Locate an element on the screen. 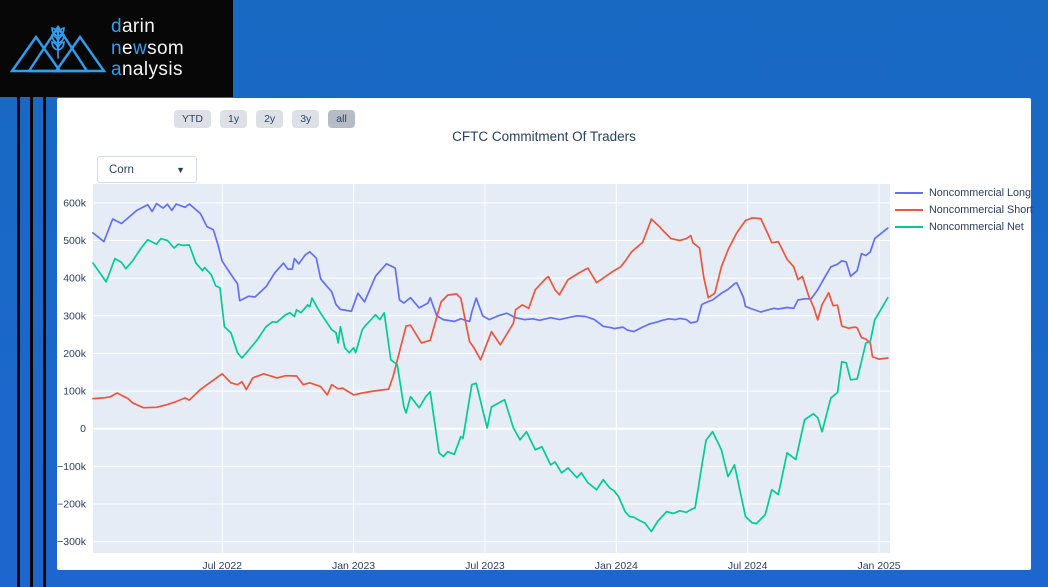  range-button-3y: 3y is located at coordinates (306, 119).